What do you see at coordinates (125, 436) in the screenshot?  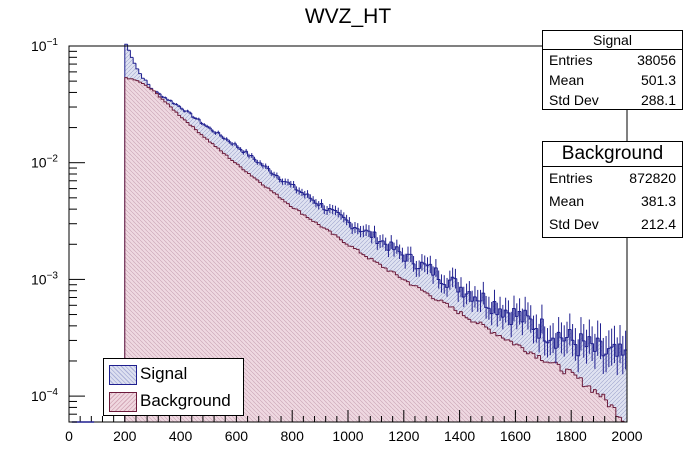 I see `x-tick-label: 200` at bounding box center [125, 436].